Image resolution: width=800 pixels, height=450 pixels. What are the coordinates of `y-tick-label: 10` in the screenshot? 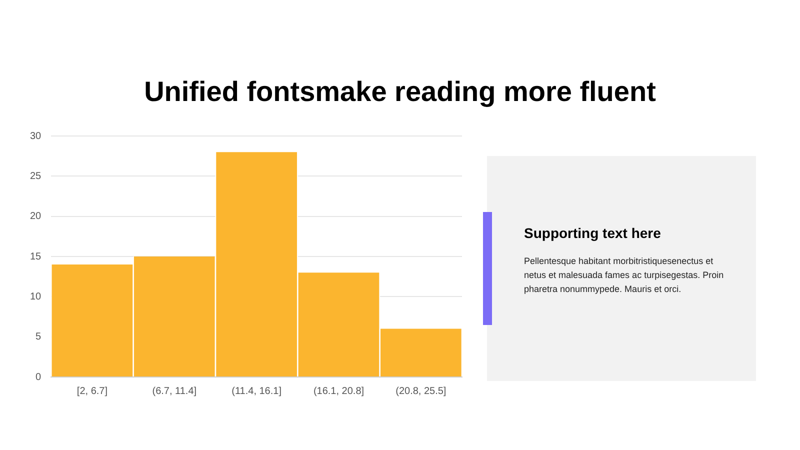 It's located at (36, 296).